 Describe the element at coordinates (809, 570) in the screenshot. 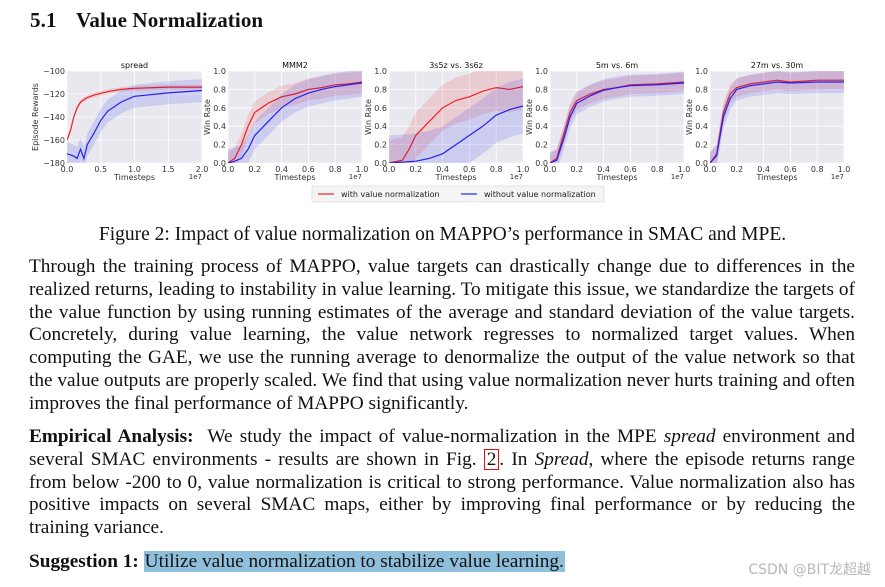

I see `watermark: CSDN @BIT龙超越` at that location.